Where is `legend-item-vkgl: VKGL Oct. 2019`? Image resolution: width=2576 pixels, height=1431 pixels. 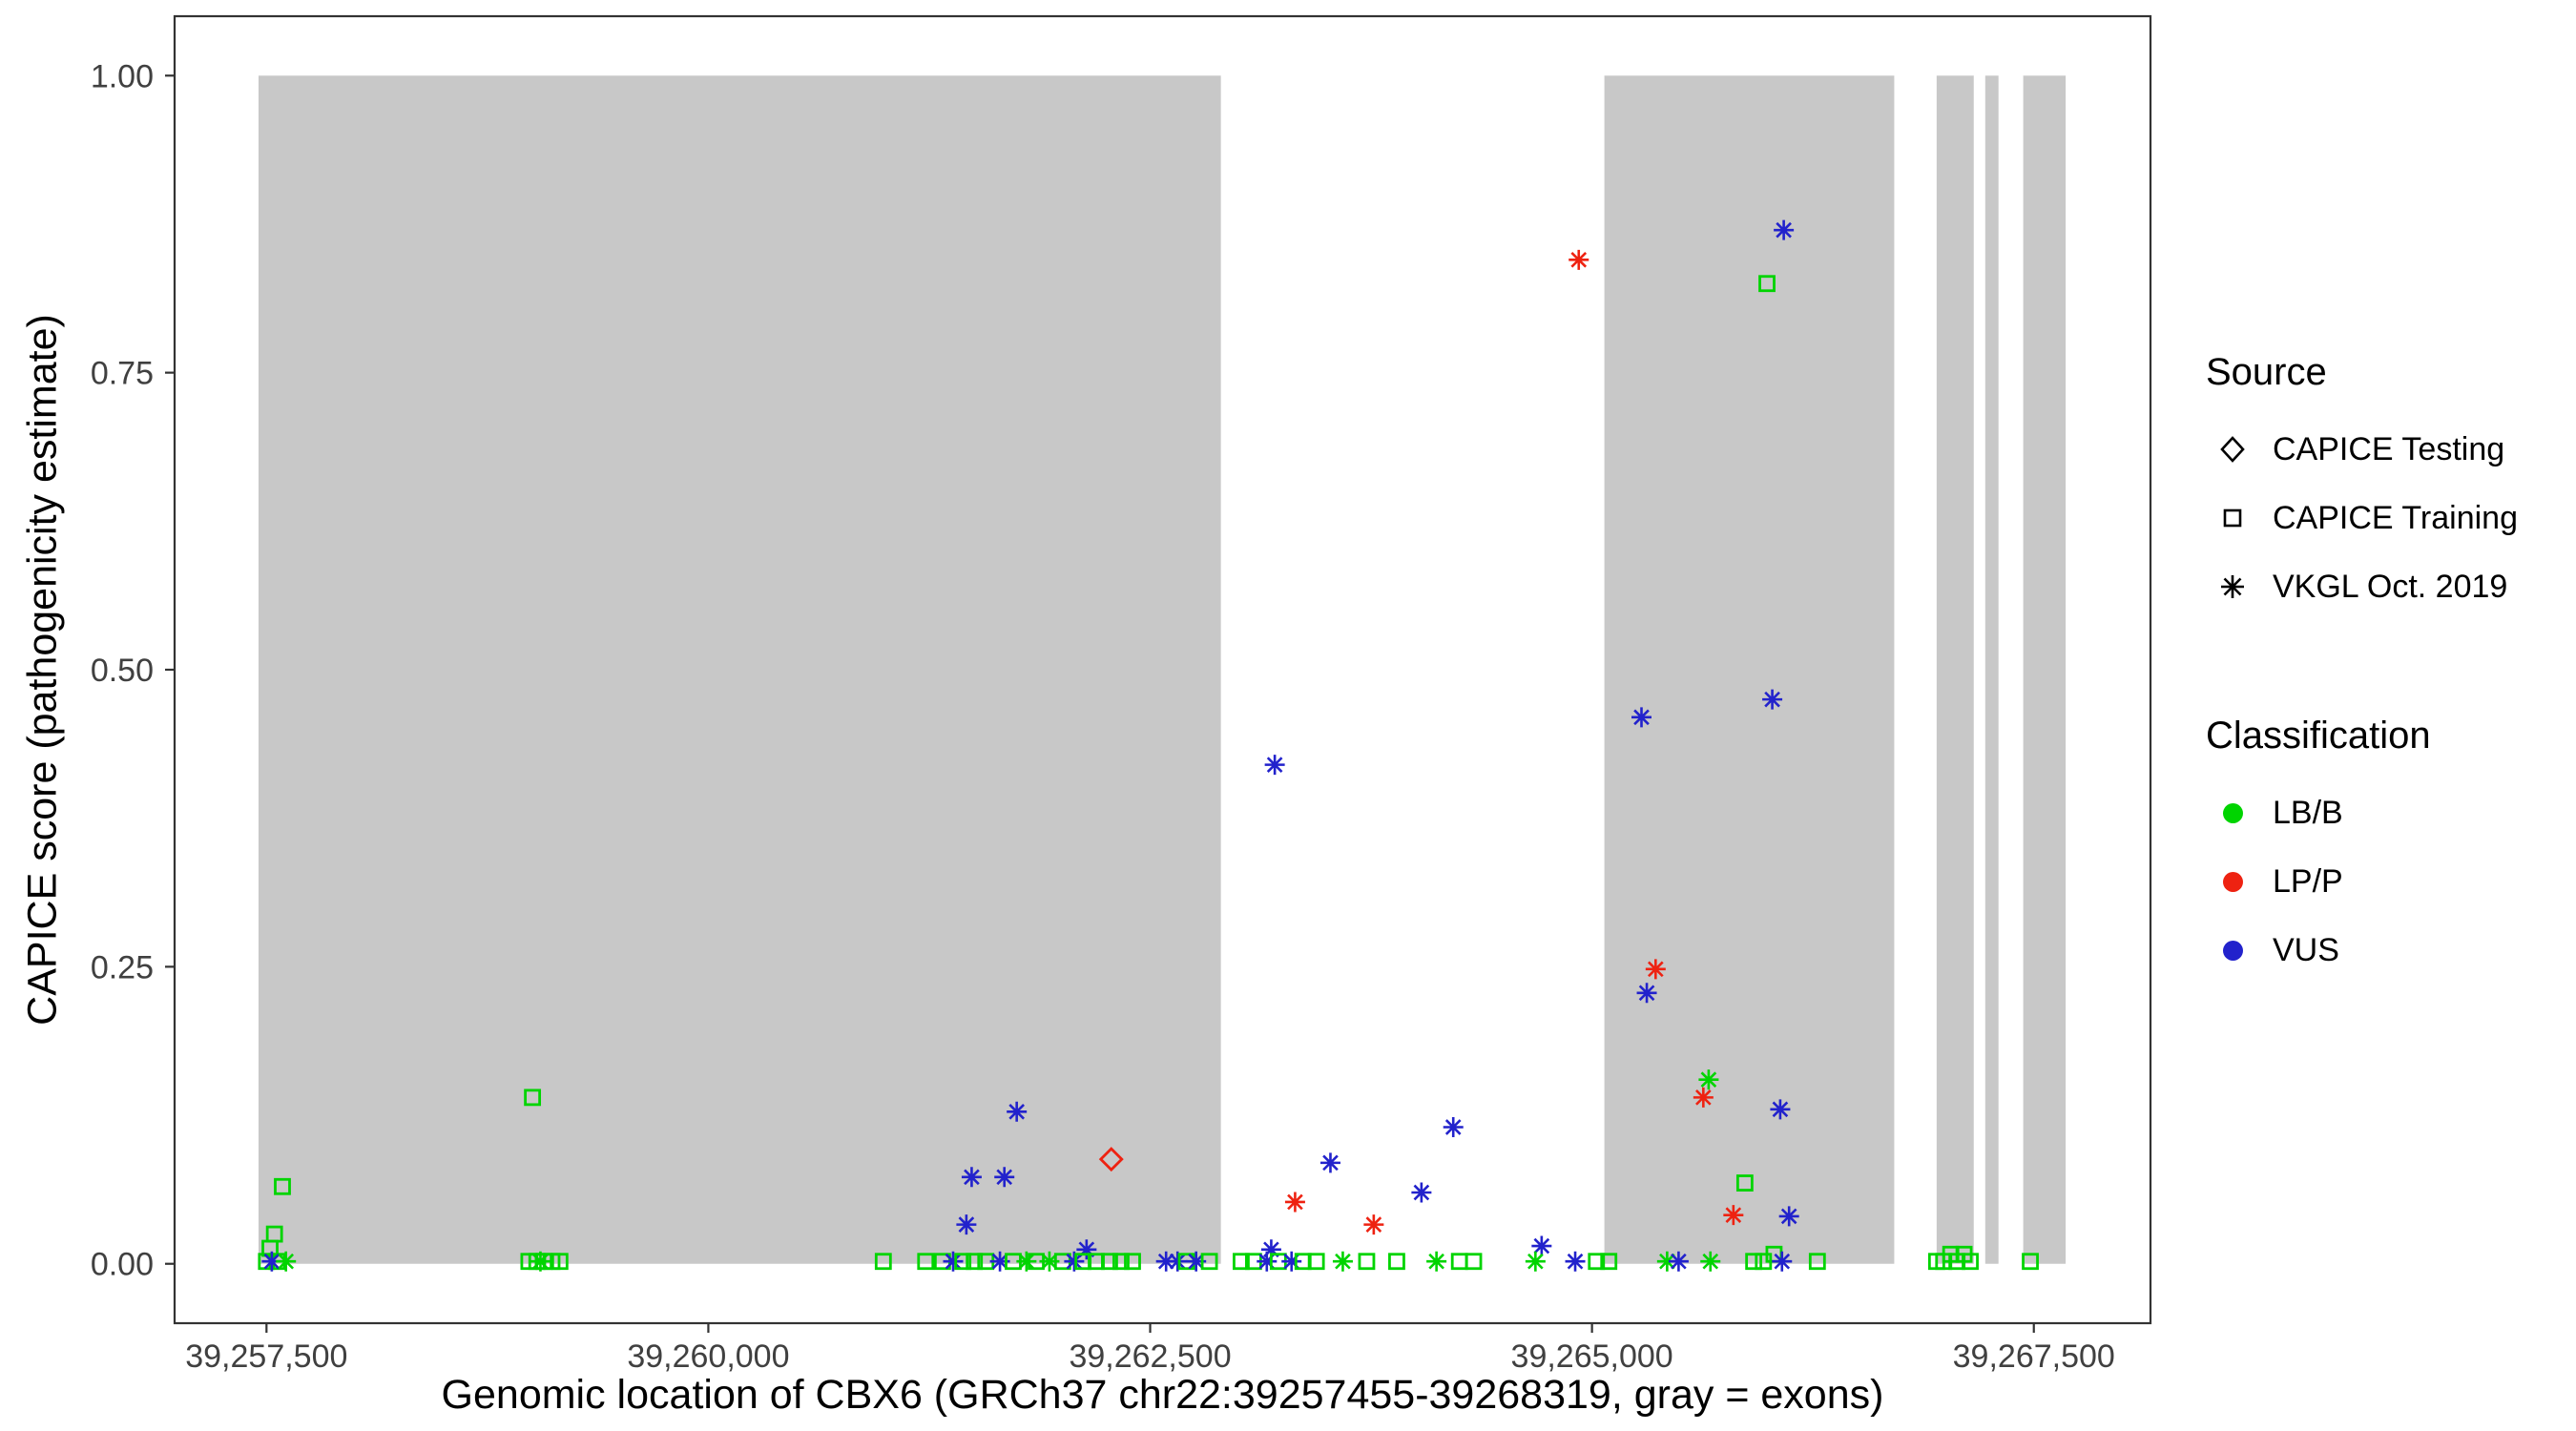 legend-item-vkgl: VKGL Oct. 2019 is located at coordinates (2387, 586).